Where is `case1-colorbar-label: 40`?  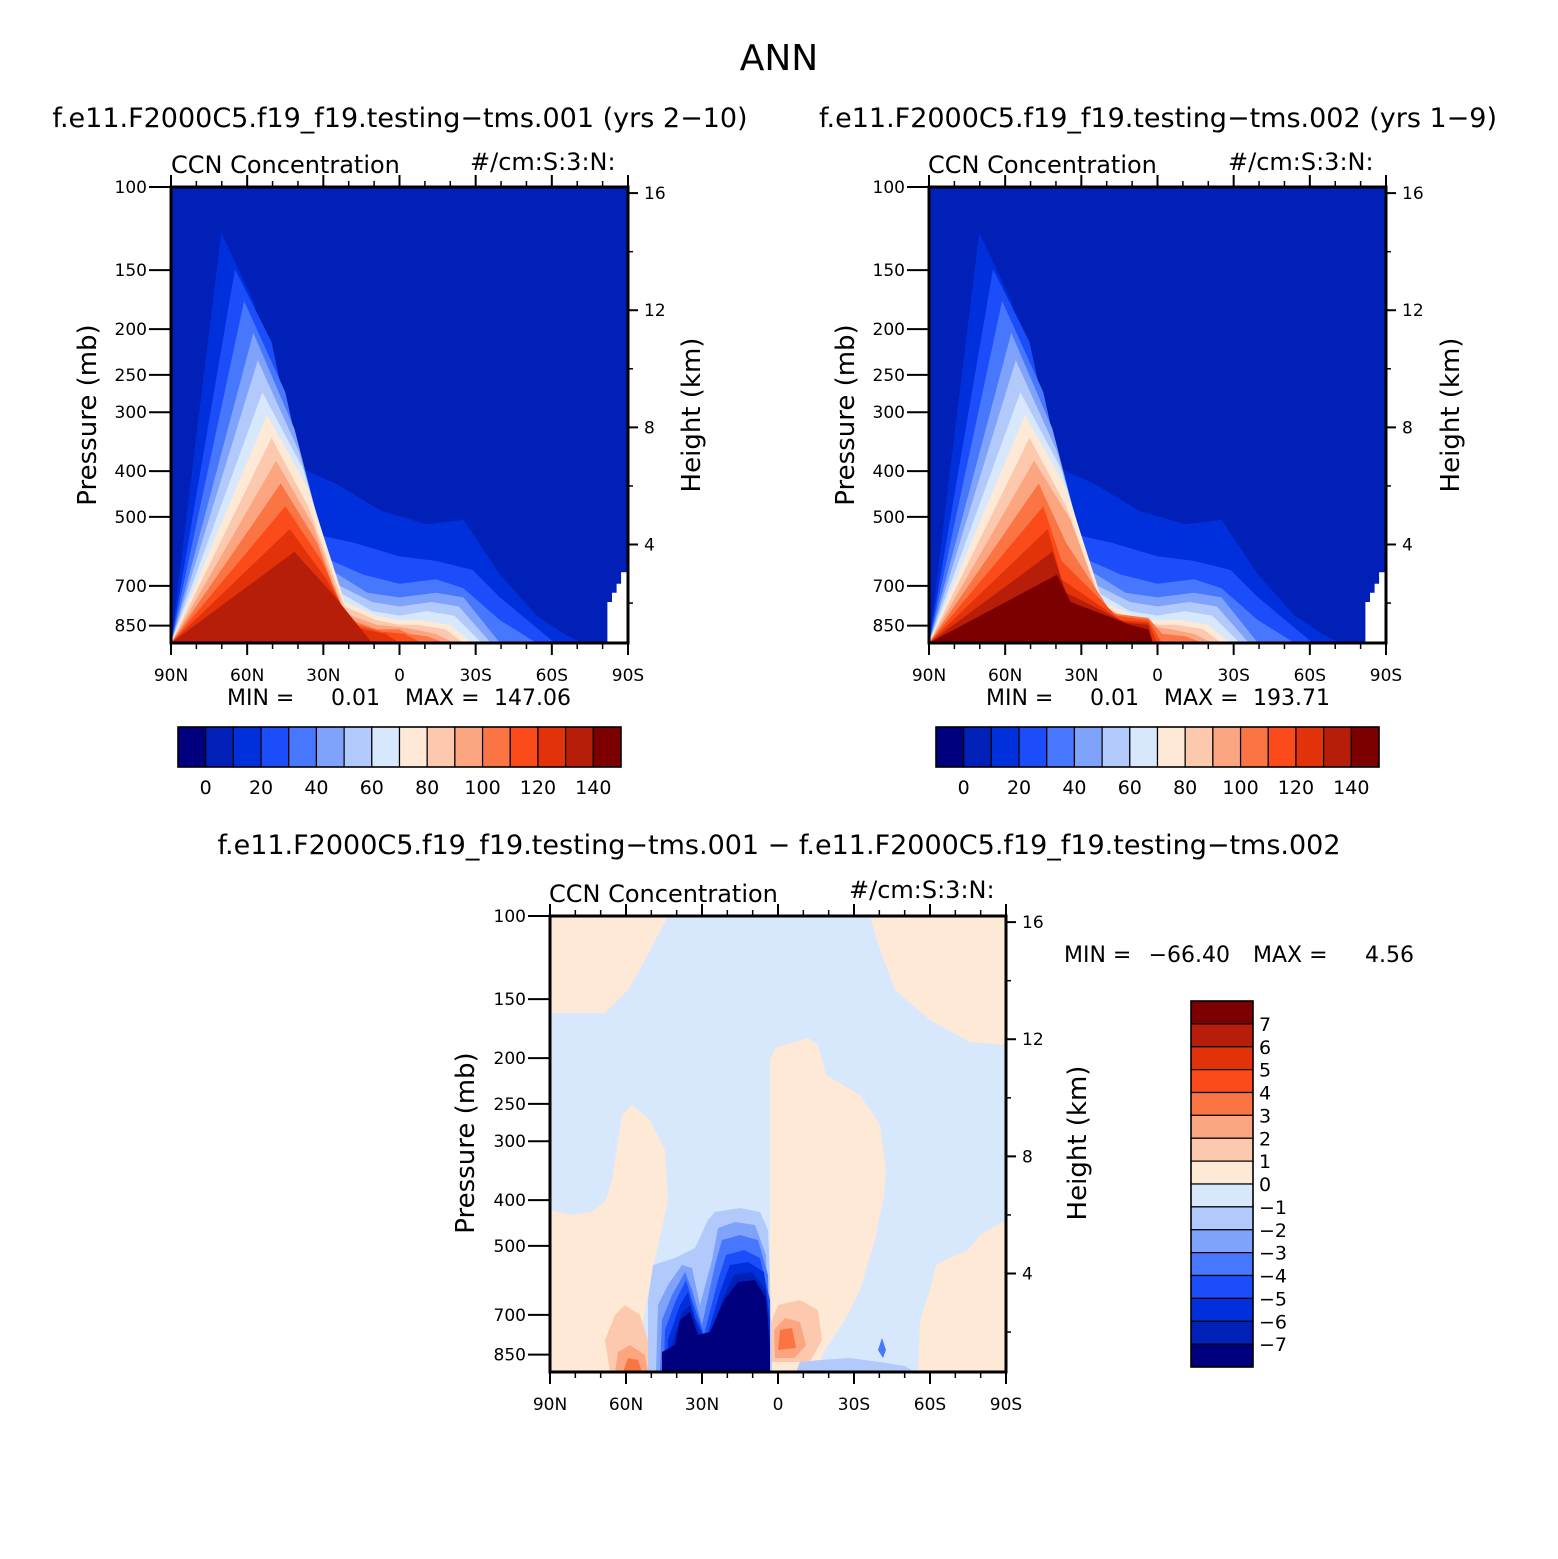
case1-colorbar-label: 40 is located at coordinates (316, 788).